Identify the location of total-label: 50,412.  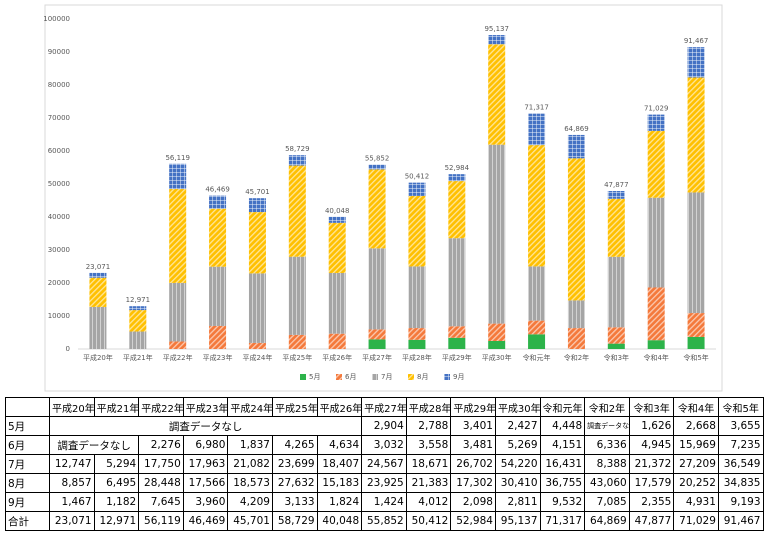
(417, 177).